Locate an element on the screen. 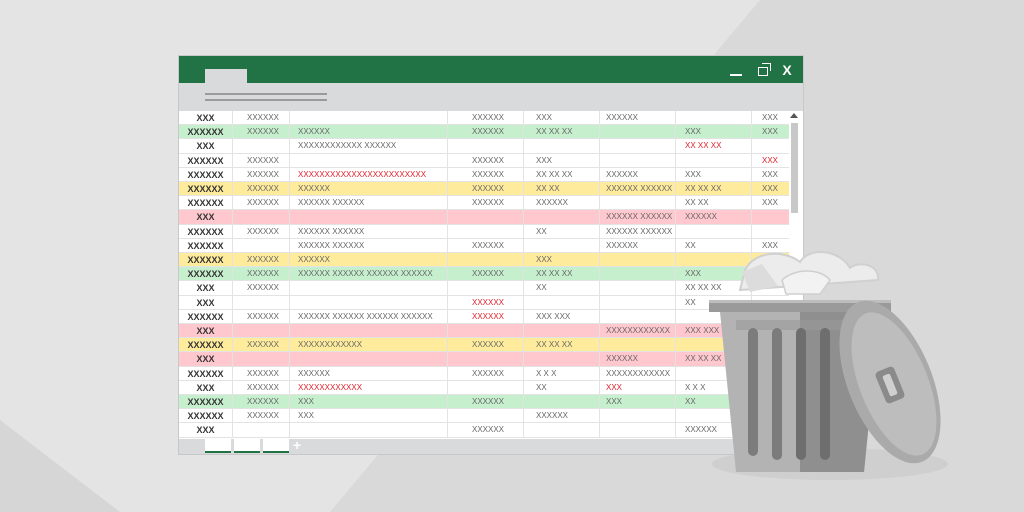 The image size is (1024, 512). table-cell: XX is located at coordinates (562, 387).